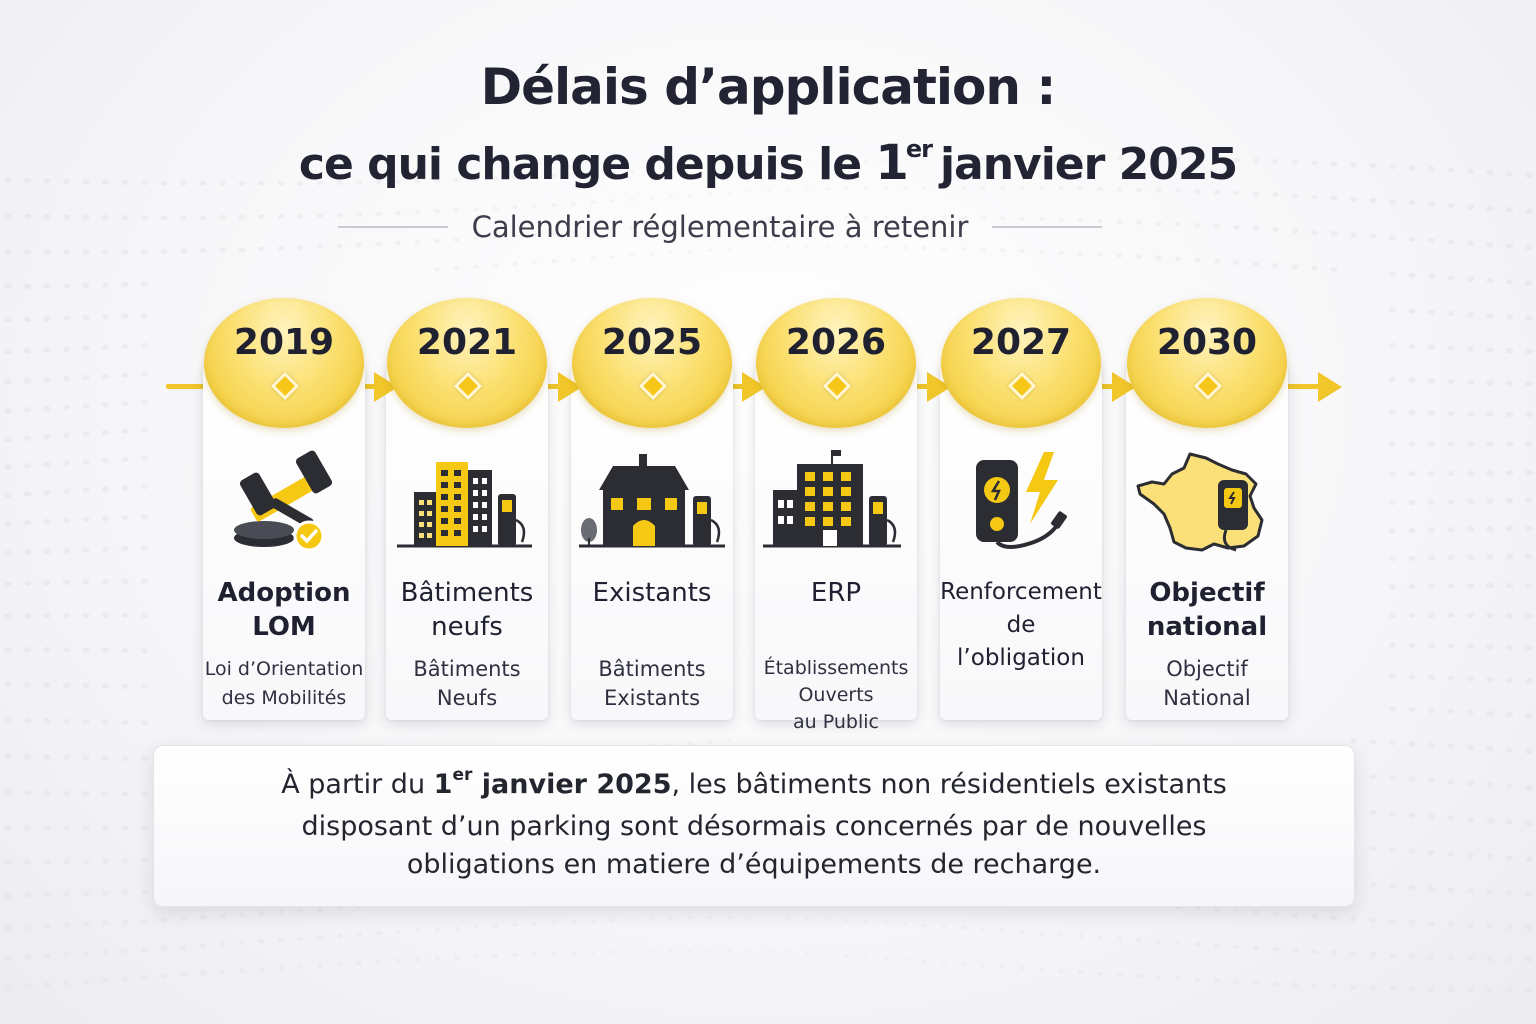 The width and height of the screenshot is (1536, 1024). What do you see at coordinates (467, 363) in the screenshot?
I see `year-medal: 2021` at bounding box center [467, 363].